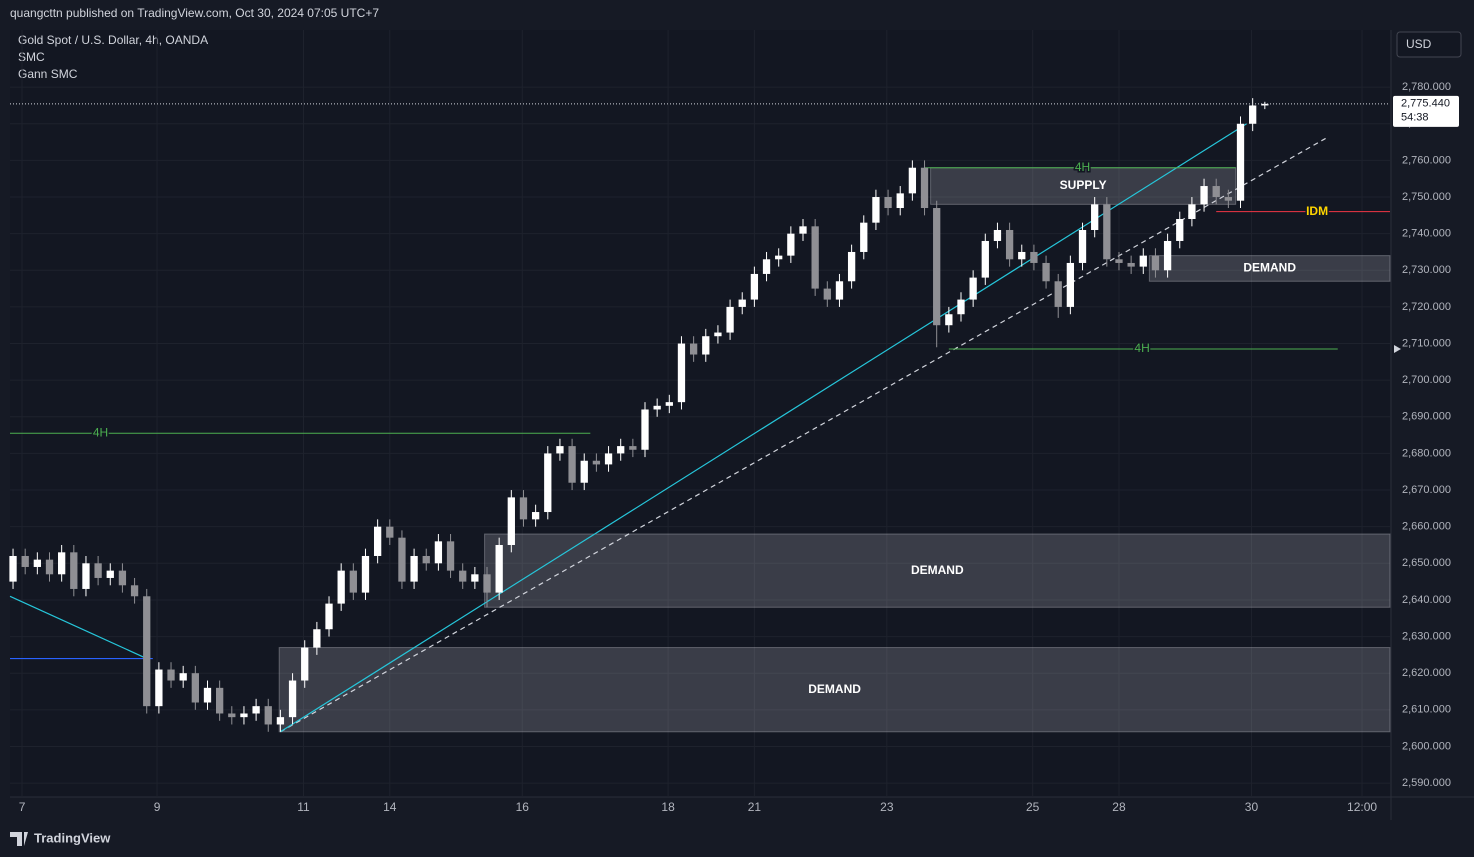  What do you see at coordinates (1362, 807) in the screenshot?
I see `x-tick-label: 12:00` at bounding box center [1362, 807].